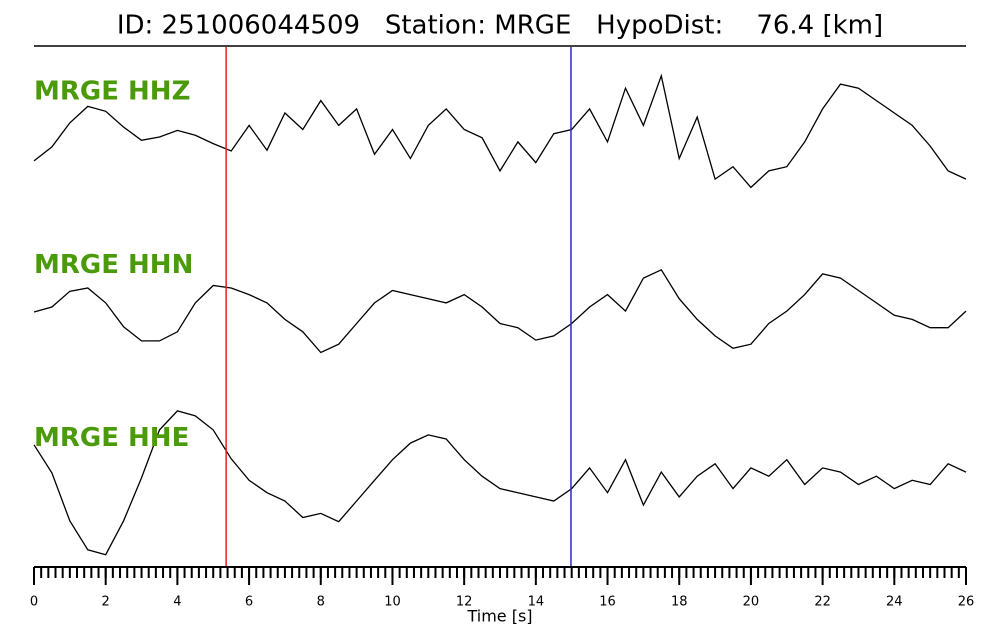  Describe the element at coordinates (822, 602) in the screenshot. I see `x-tick-label: 22` at that location.